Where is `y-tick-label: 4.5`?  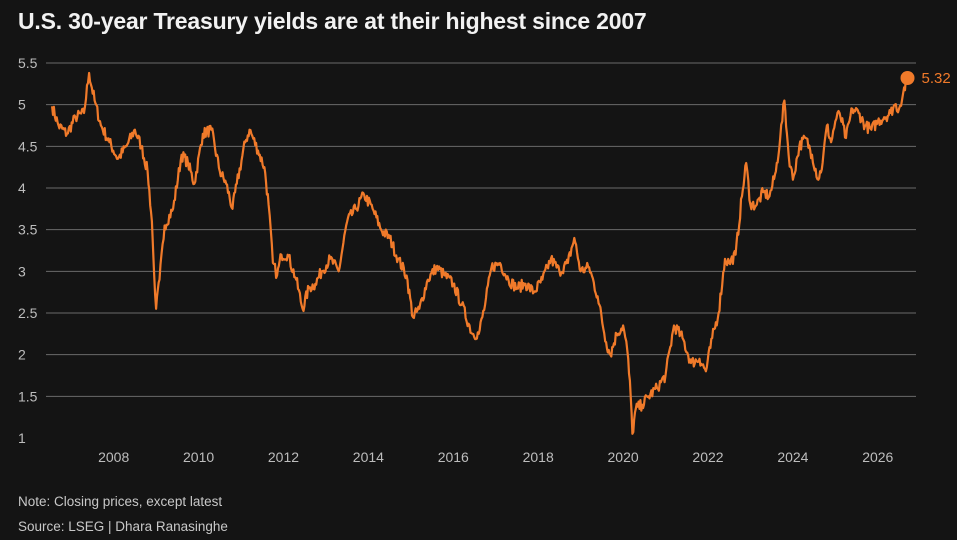
y-tick-label: 4.5 is located at coordinates (28, 146).